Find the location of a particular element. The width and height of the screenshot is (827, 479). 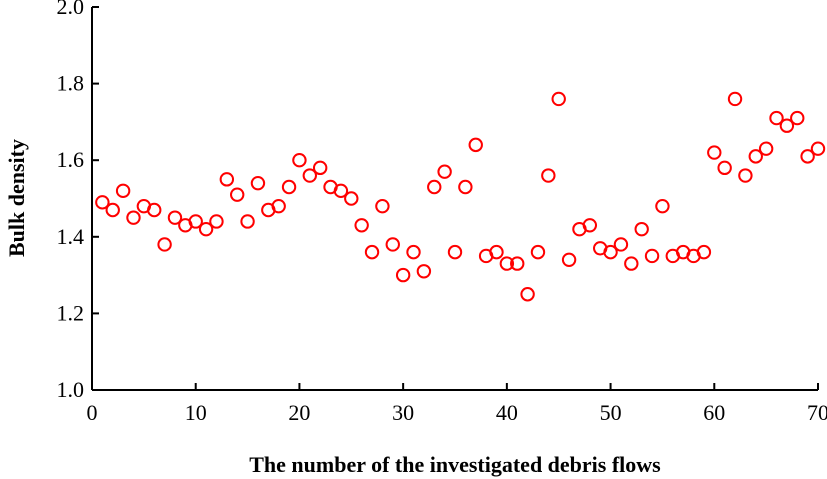

x-ticks: 0 10 20 30 40 50 60 70 is located at coordinates (457, 404).